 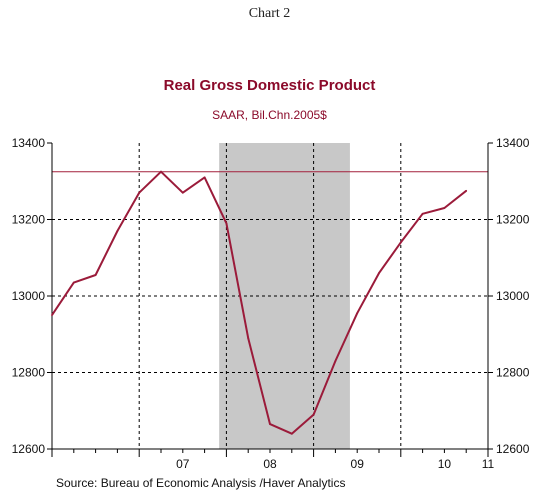 I want to click on y-tick-label-right: 12800, so click(x=513, y=373).